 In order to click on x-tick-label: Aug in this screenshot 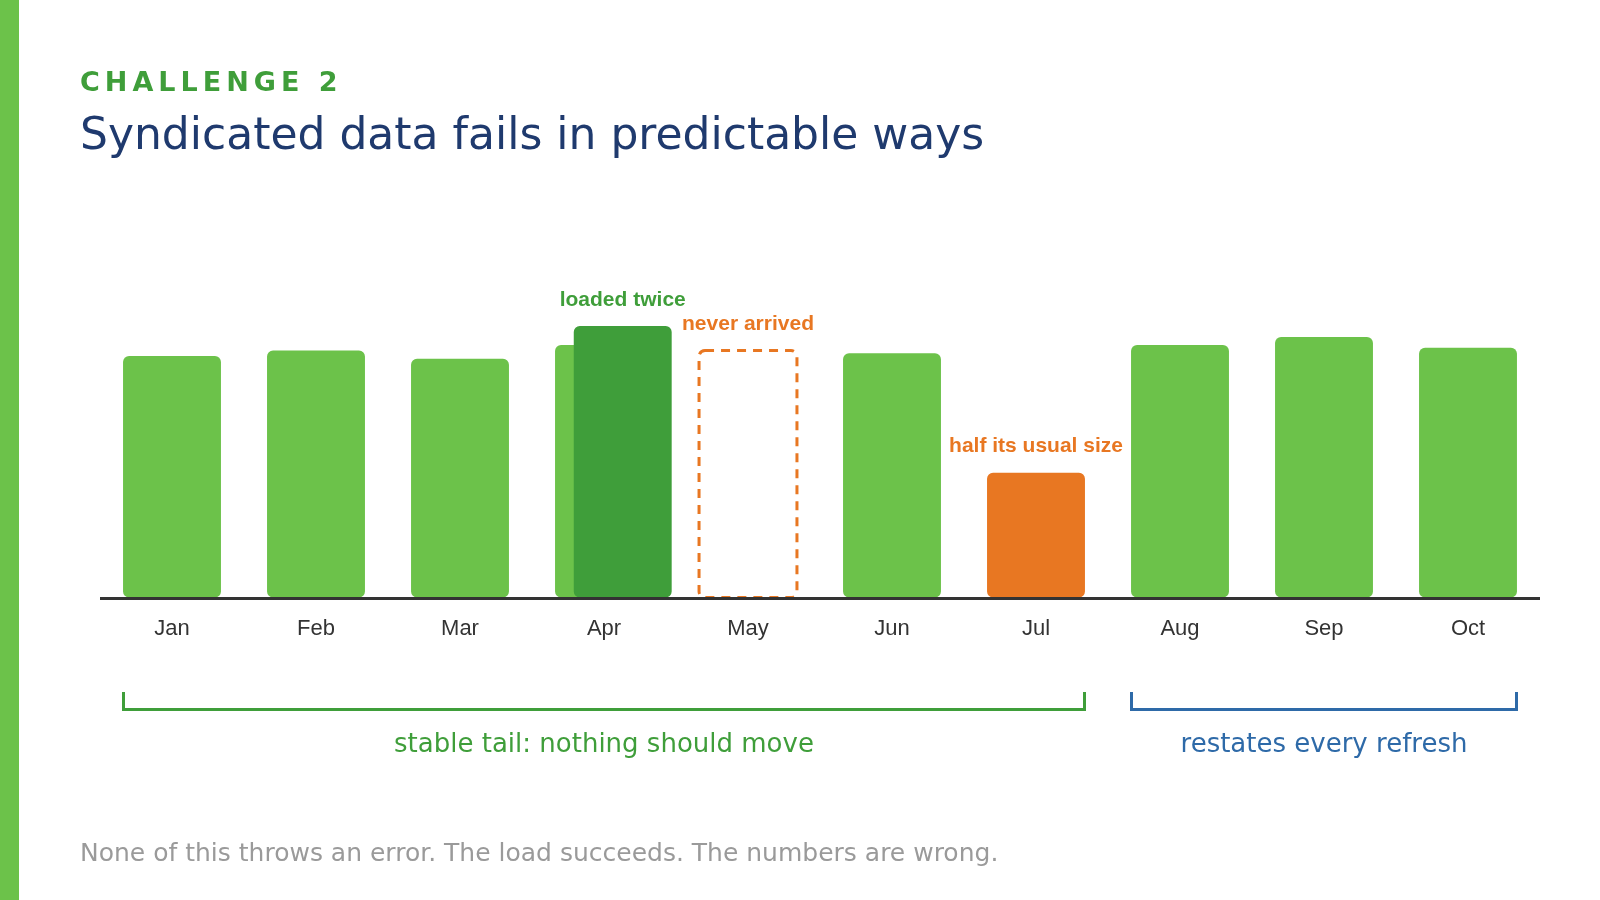, I will do `click(1180, 627)`.